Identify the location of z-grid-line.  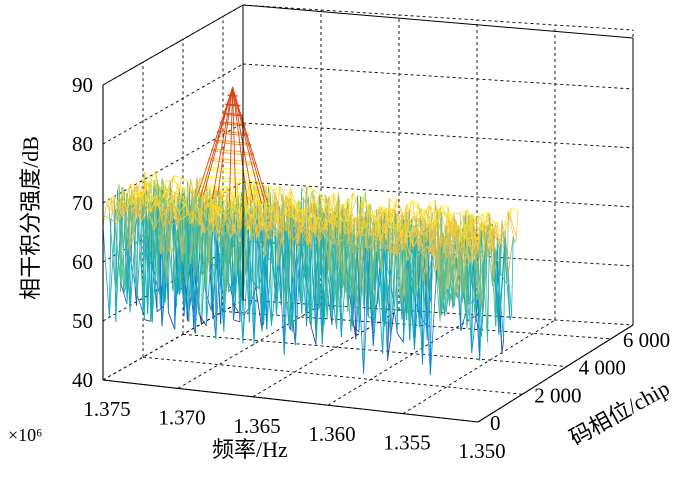
(438, 76).